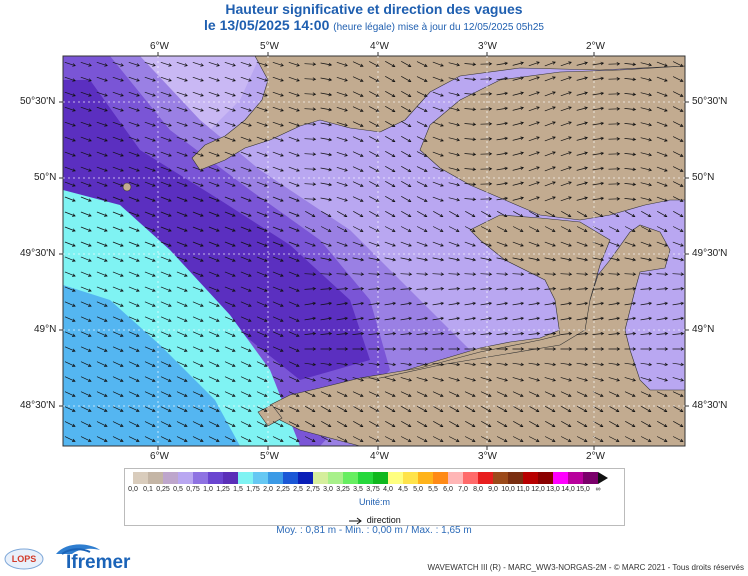  Describe the element at coordinates (313, 489) in the screenshot. I see `colorbar-tick-label: 2,75` at that location.